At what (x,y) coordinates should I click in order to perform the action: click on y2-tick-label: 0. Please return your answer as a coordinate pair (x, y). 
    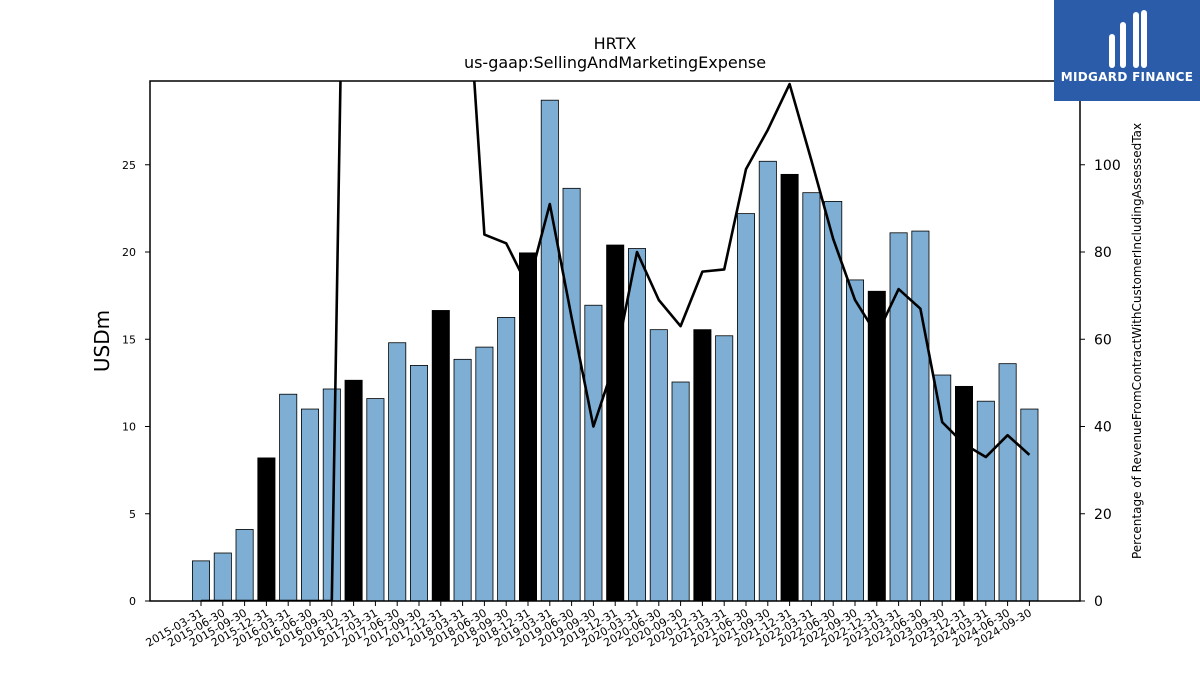
    Looking at the image, I should click on (1098, 602).